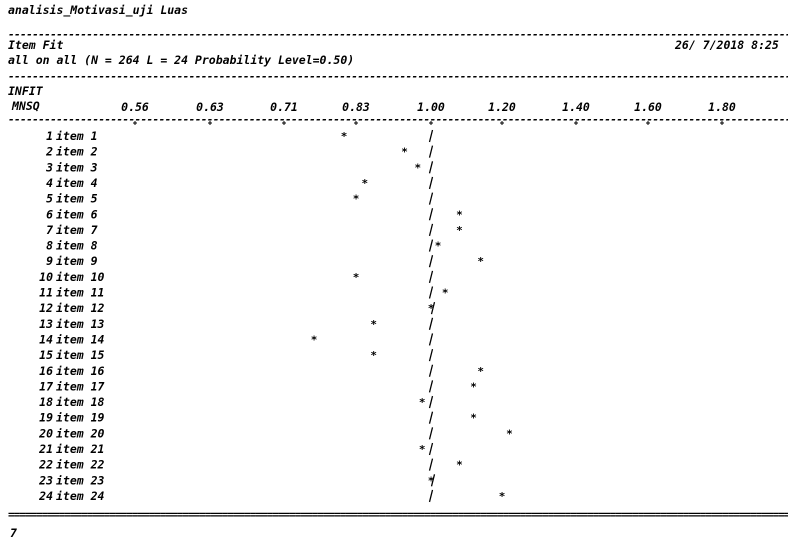 The height and width of the screenshot is (540, 794). What do you see at coordinates (46, 339) in the screenshot?
I see `item-number: 14` at bounding box center [46, 339].